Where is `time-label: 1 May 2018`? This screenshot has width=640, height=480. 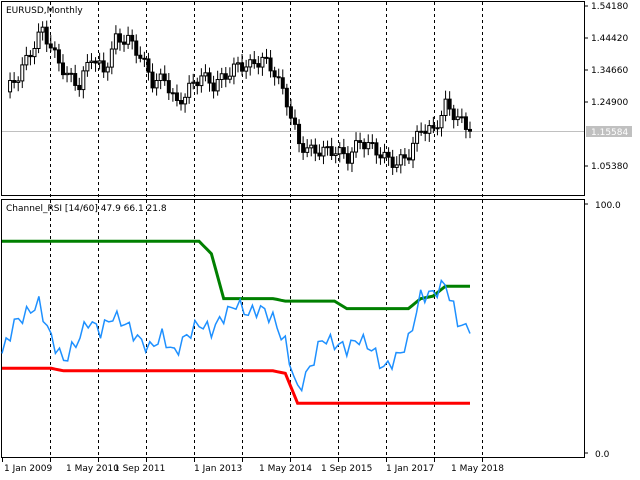 time-label: 1 May 2018 is located at coordinates (477, 469).